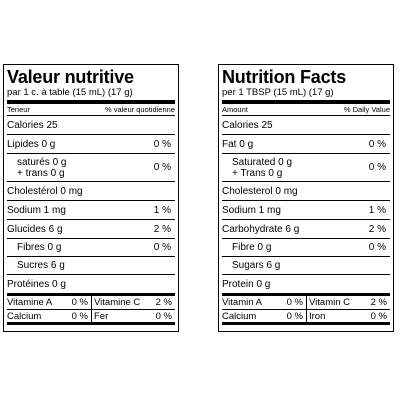 Image resolution: width=400 pixels, height=400 pixels. What do you see at coordinates (348, 316) in the screenshot?
I see `iron-cell: Iron 0 %` at bounding box center [348, 316].